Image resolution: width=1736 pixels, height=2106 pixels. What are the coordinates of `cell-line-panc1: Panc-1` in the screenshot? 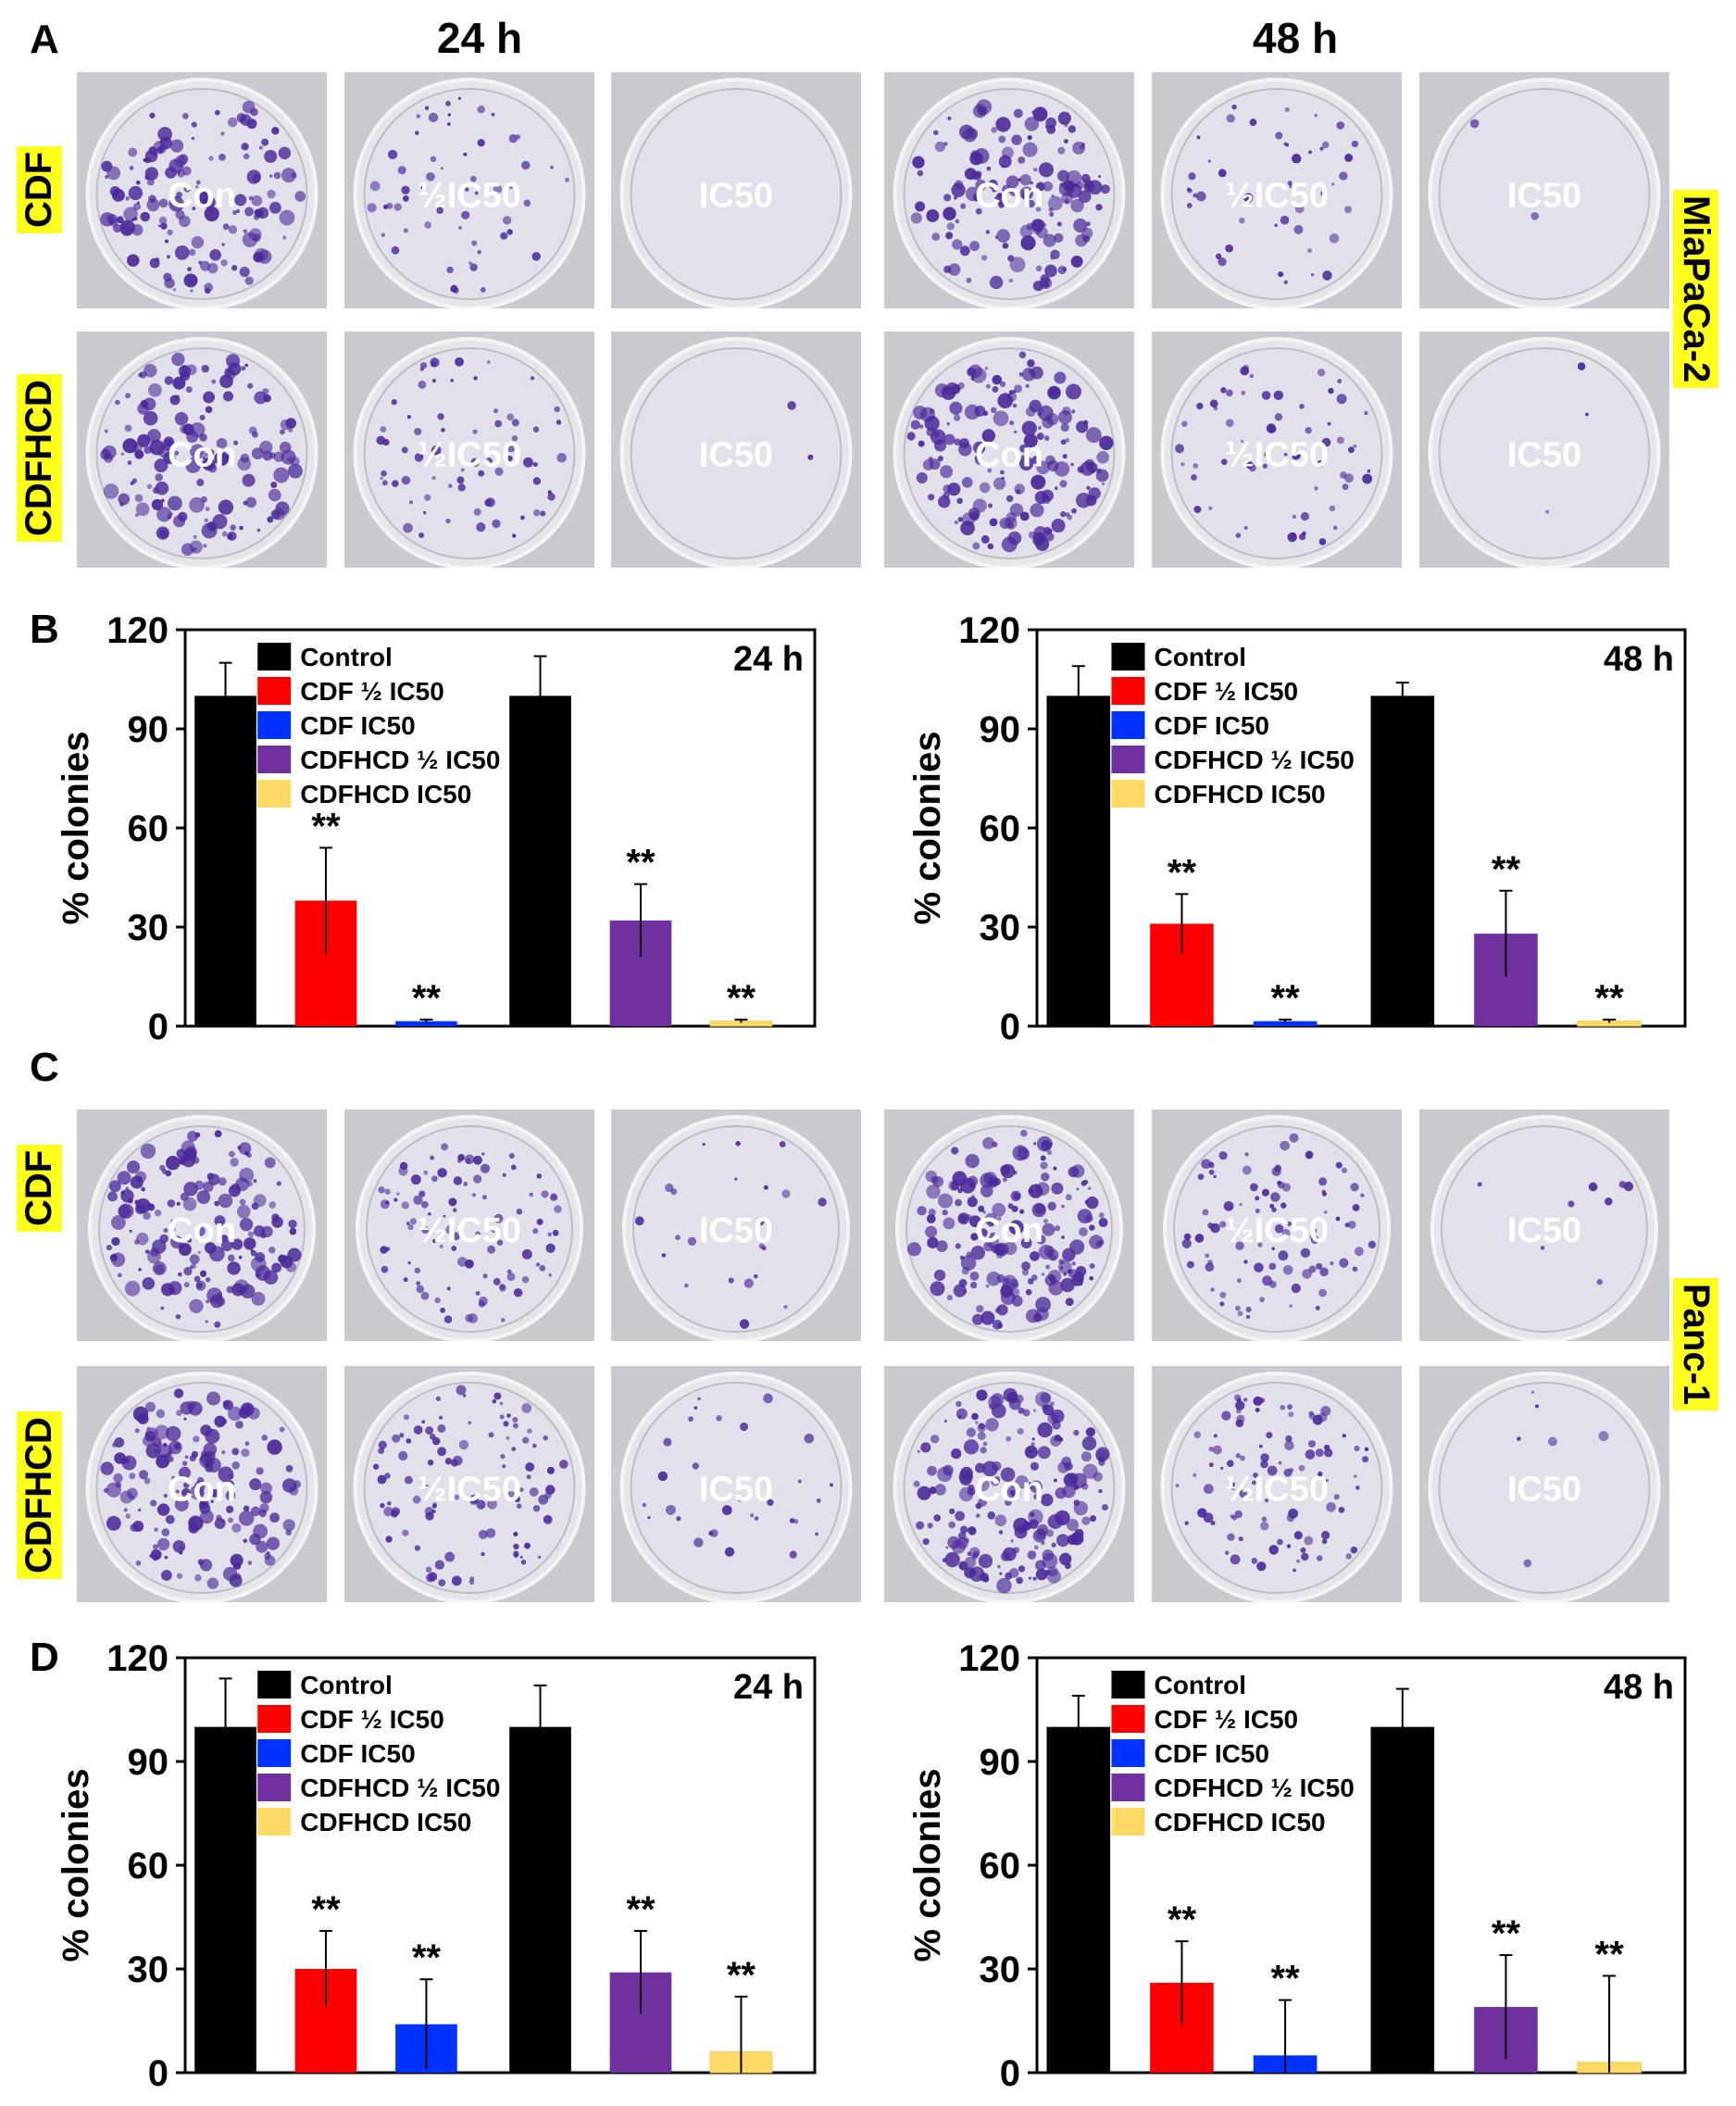 It's located at (1695, 1344).